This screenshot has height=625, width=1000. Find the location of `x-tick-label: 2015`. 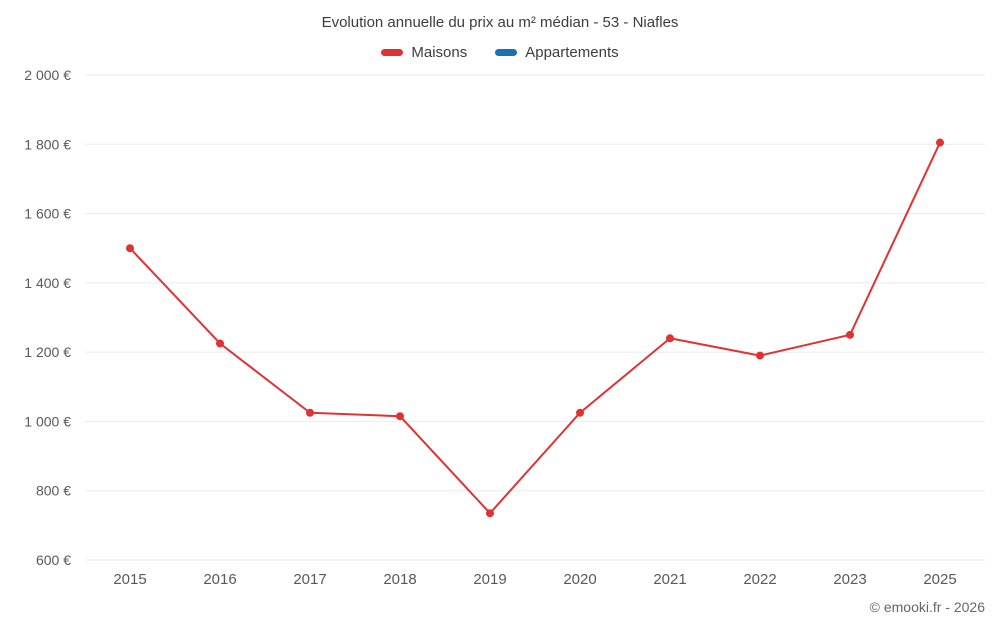

x-tick-label: 2015 is located at coordinates (129, 579).